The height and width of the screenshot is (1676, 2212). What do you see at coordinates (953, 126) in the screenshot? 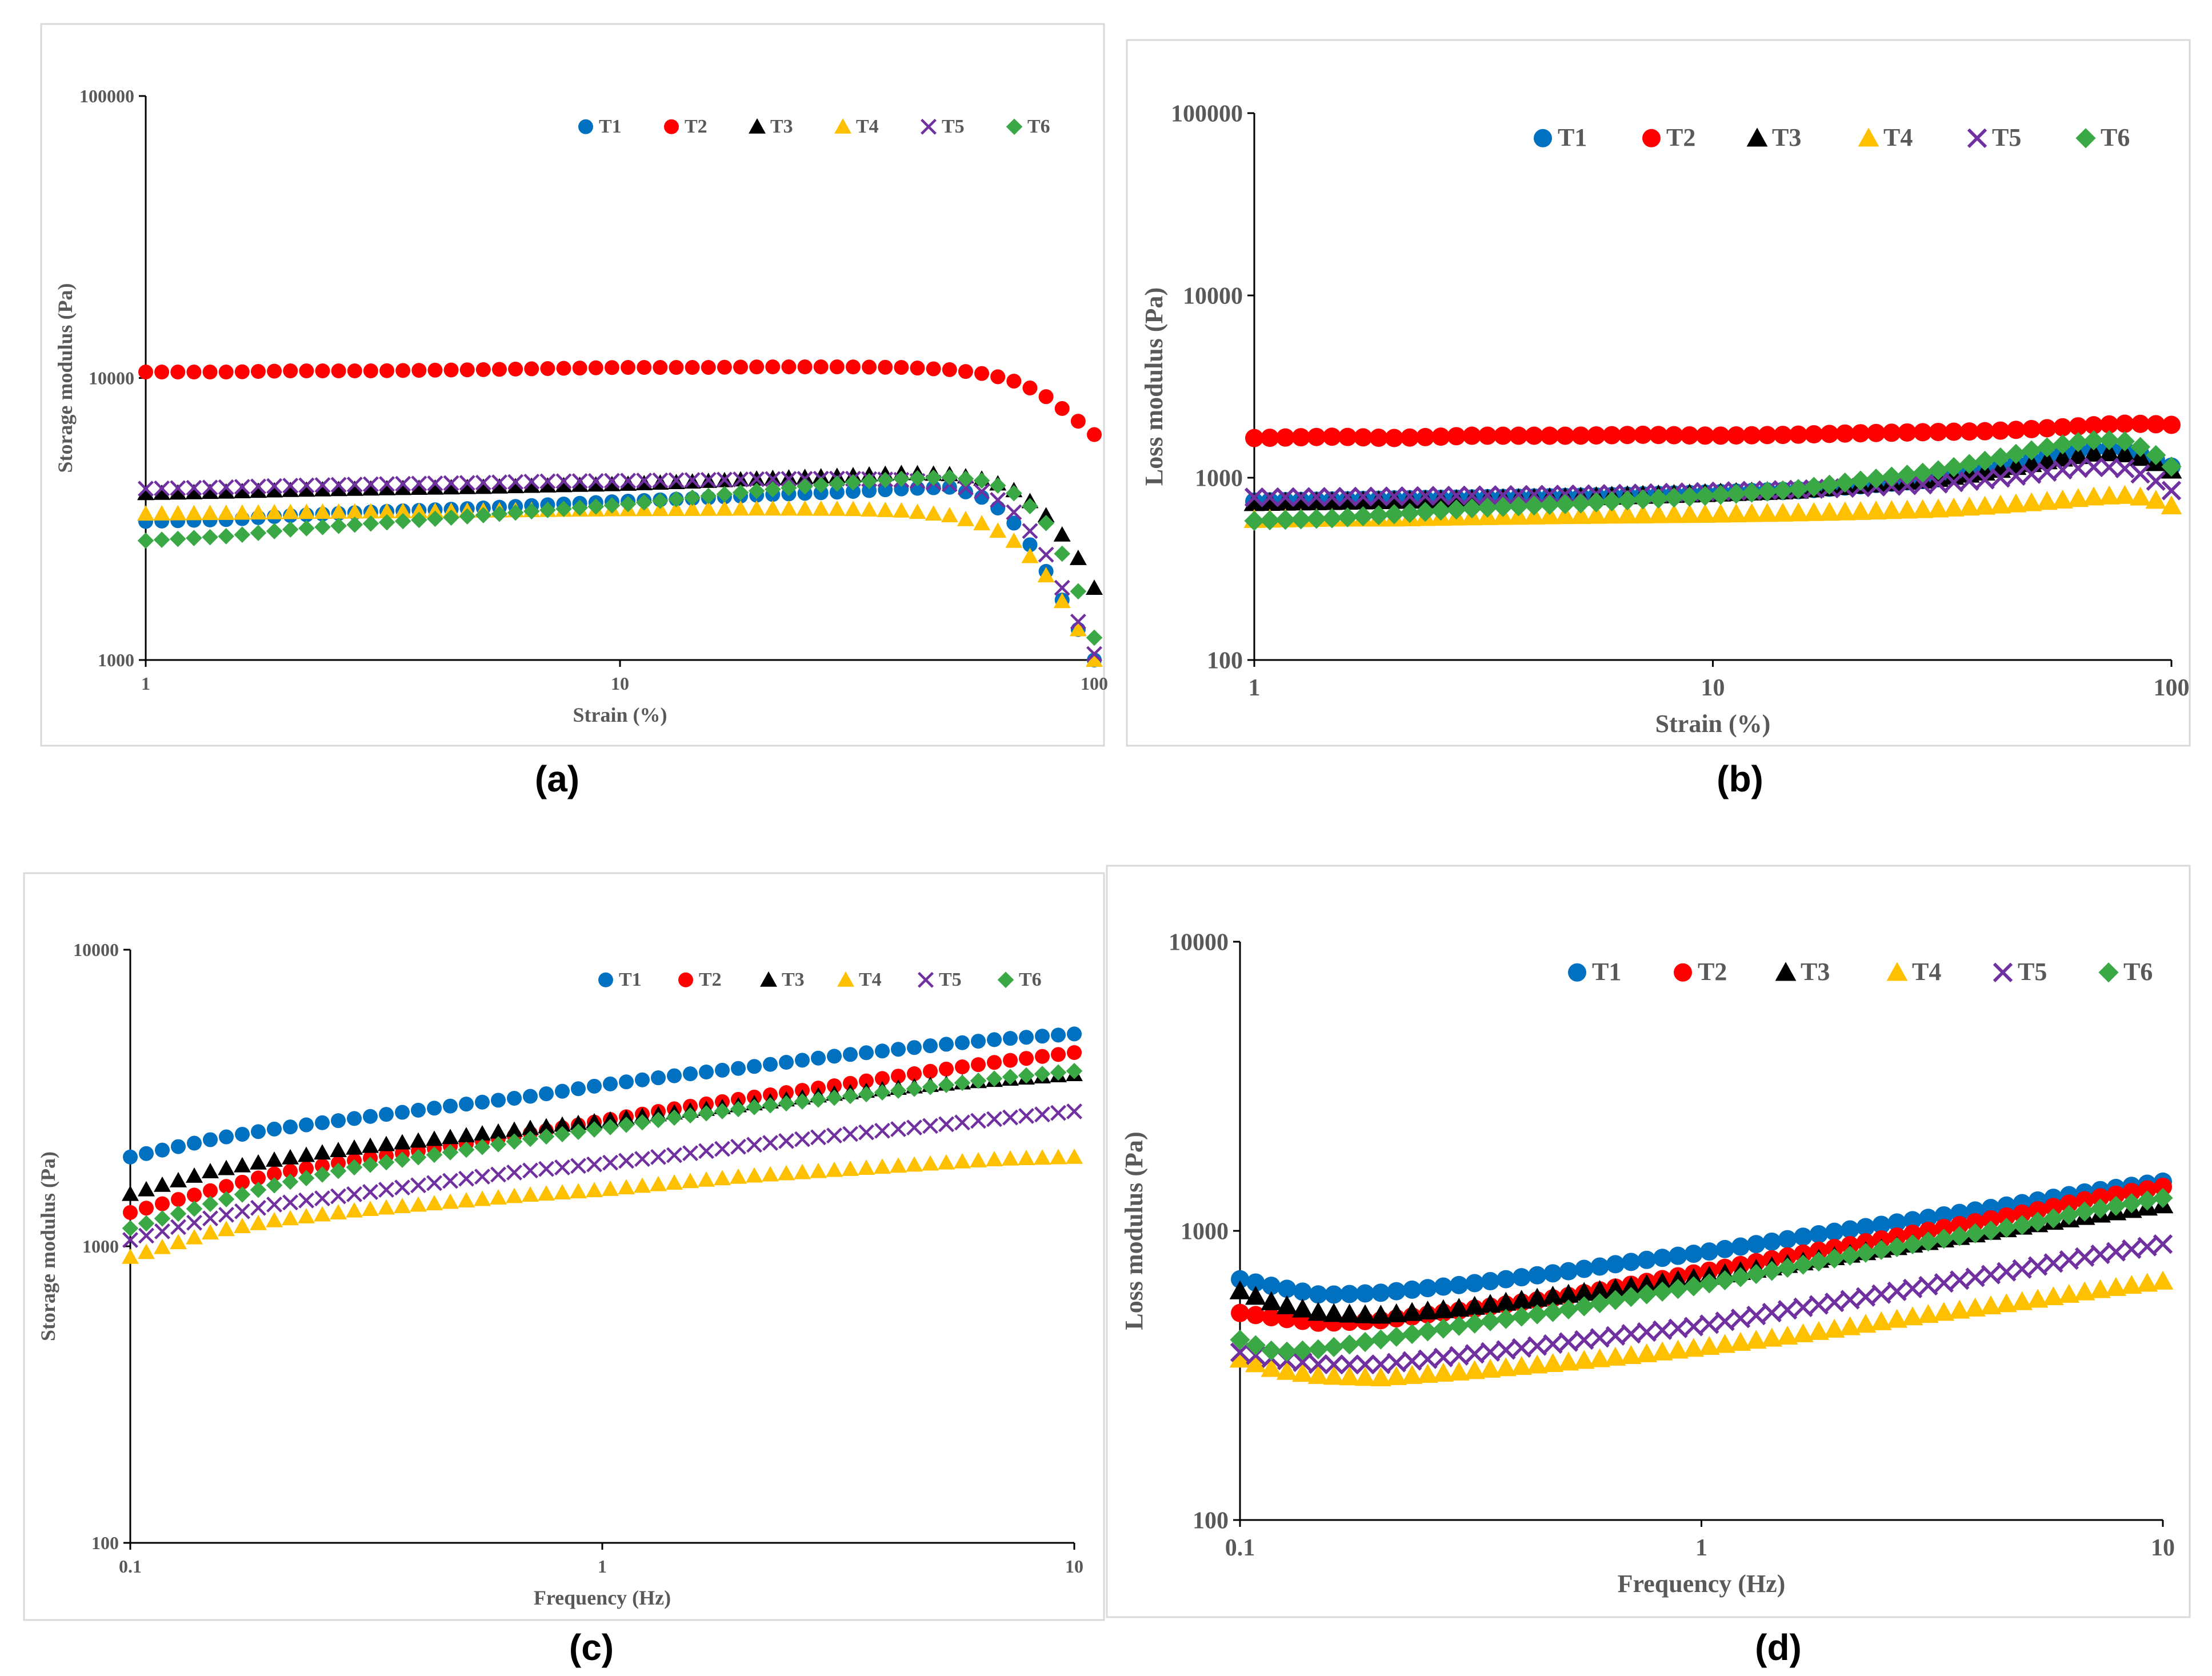
I see `legend-label: T5` at bounding box center [953, 126].